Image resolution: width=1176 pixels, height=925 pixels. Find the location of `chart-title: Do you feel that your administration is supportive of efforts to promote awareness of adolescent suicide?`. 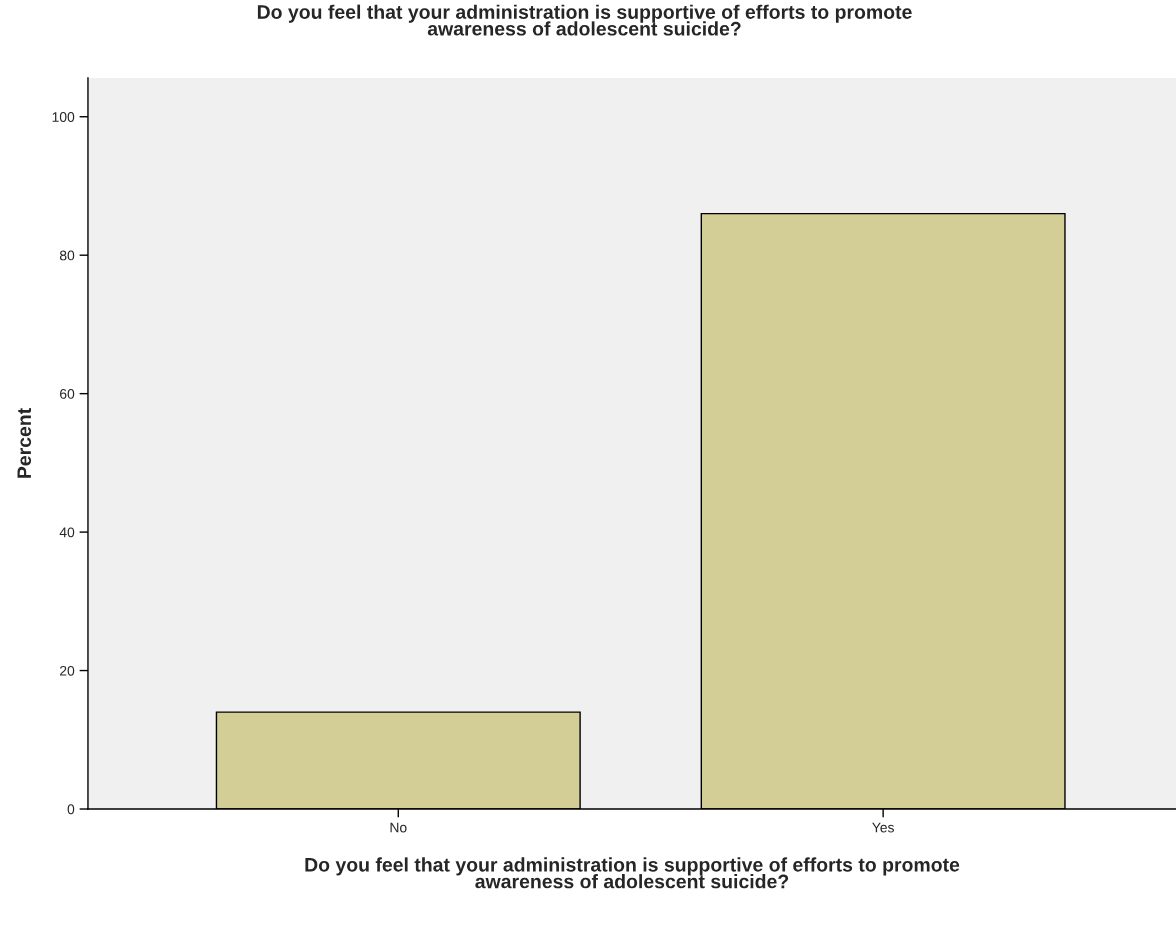

chart-title: Do you feel that your administration is supportive of efforts to promote awareness of adolescent suicide? is located at coordinates (584, 20).